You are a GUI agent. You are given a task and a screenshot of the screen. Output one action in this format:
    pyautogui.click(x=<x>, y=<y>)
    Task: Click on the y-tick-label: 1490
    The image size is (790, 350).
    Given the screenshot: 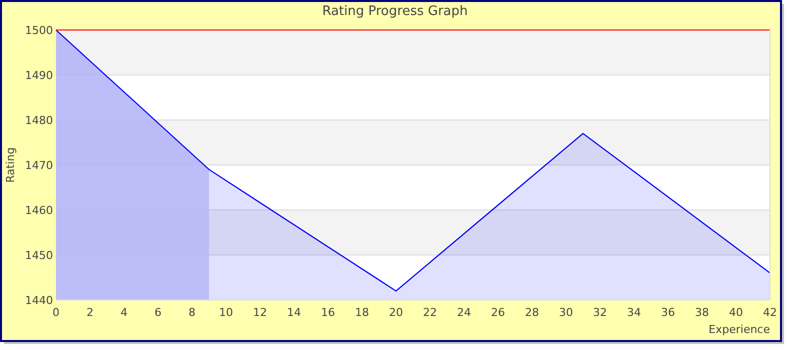 What is the action you would take?
    pyautogui.click(x=39, y=75)
    